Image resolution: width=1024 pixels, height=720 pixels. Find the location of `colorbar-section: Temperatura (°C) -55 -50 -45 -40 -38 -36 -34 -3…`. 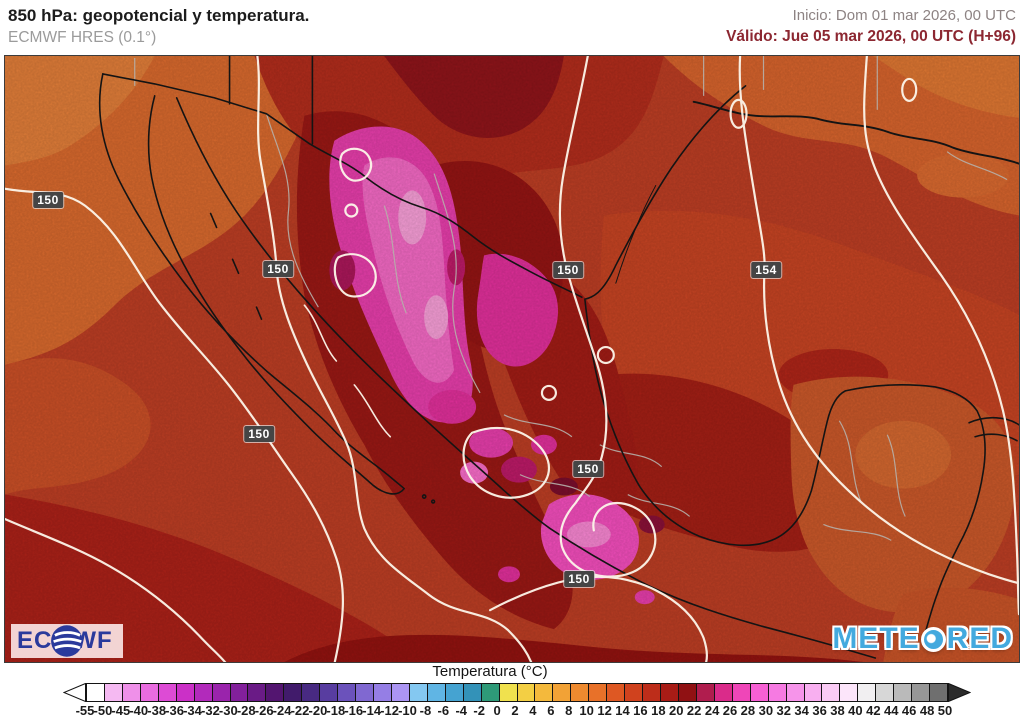

colorbar-section: Temperatura (°C) -55 -50 -45 -40 -38 -36 -34 -3… is located at coordinates (512, 691).